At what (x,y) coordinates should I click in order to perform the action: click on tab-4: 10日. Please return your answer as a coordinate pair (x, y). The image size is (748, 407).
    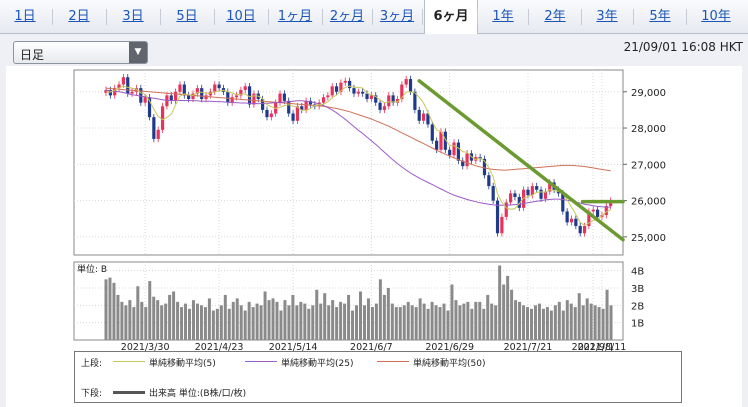
    Looking at the image, I should click on (241, 16).